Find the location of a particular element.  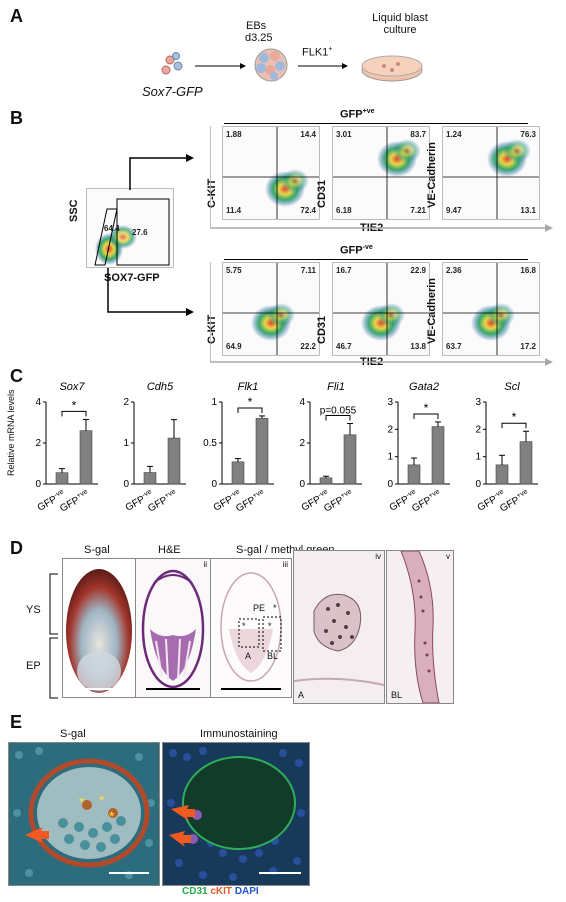

bar-ytick-label-1-0: 0 is located at coordinates (126, 484).